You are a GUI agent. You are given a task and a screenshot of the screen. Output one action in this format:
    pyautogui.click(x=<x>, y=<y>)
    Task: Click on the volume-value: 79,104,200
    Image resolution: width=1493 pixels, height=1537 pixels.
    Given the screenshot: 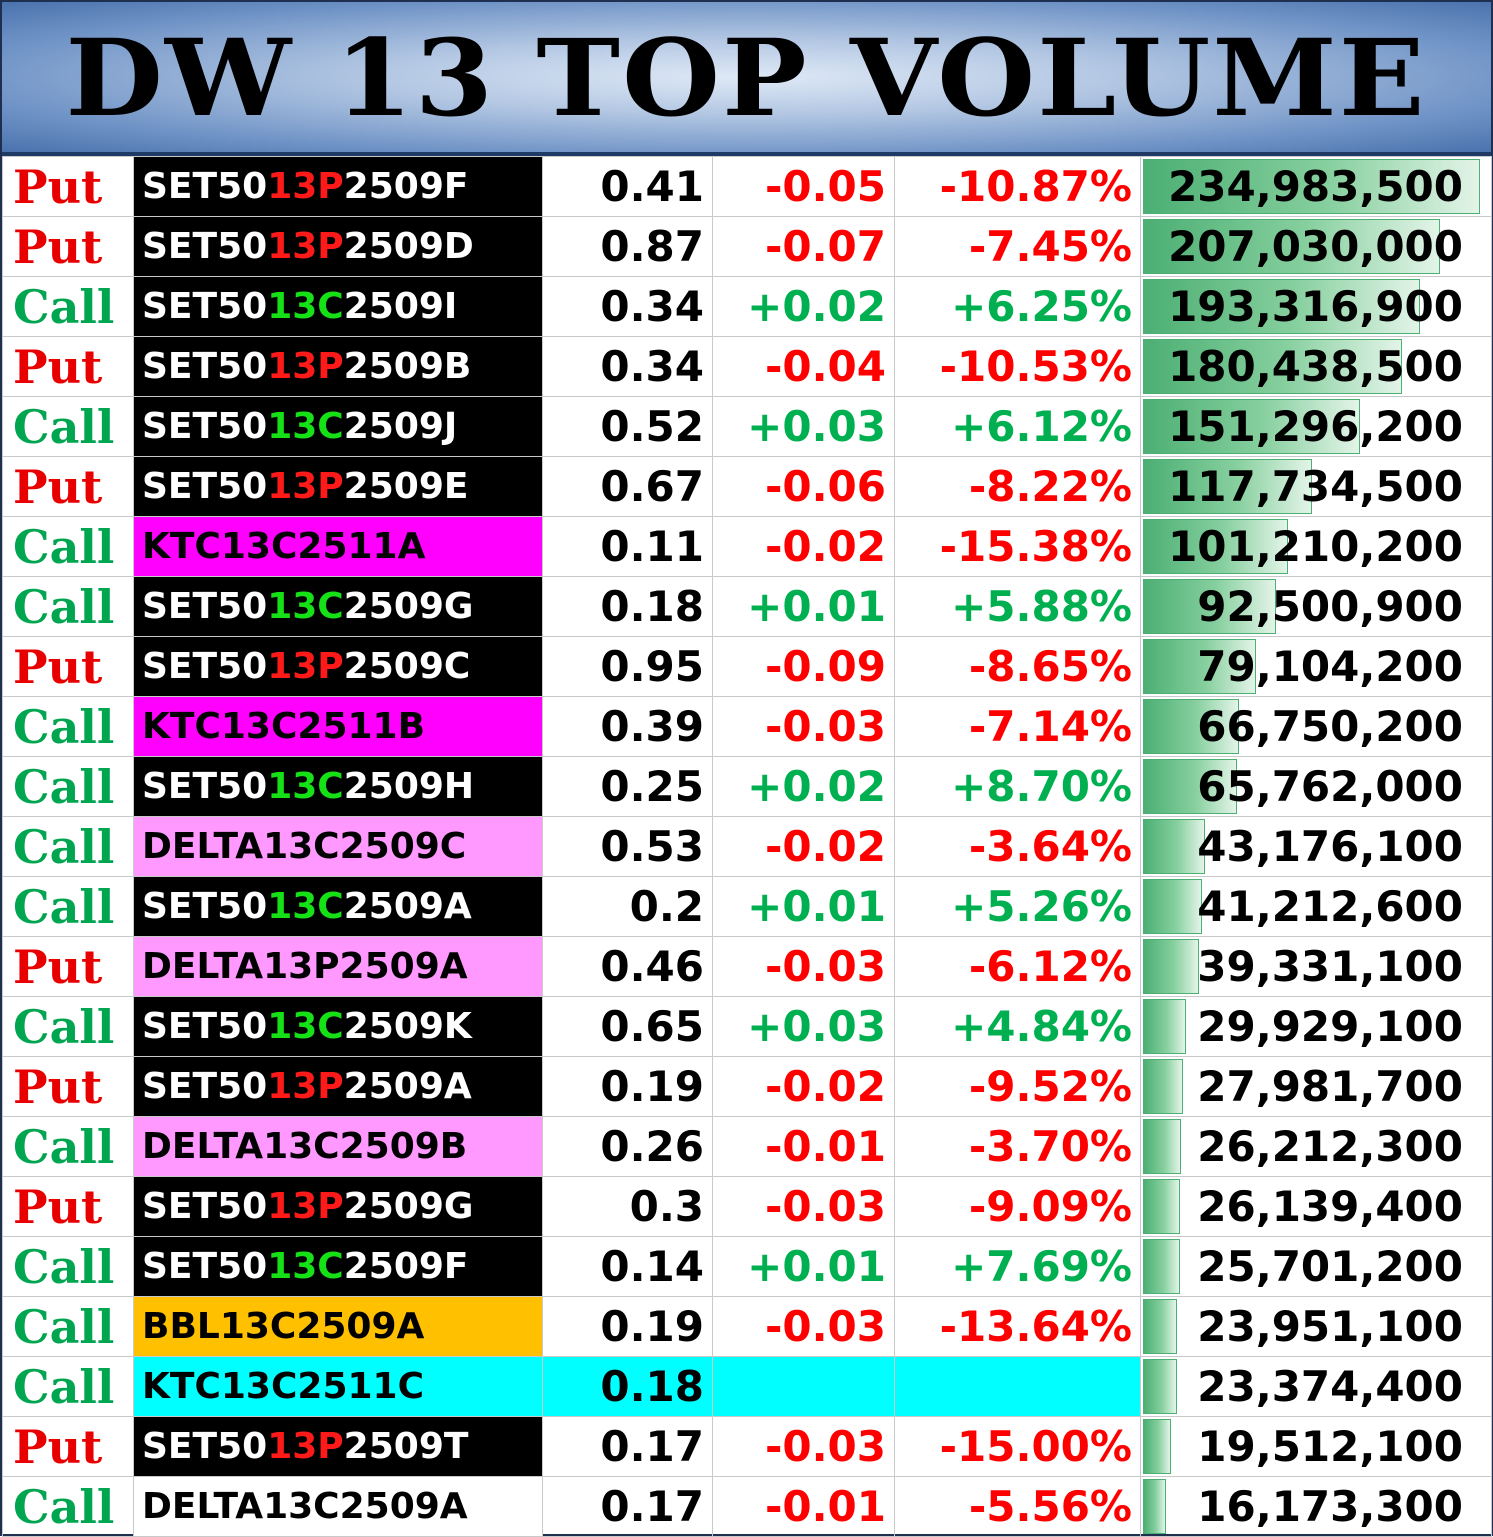 What is the action you would take?
    pyautogui.click(x=1330, y=666)
    